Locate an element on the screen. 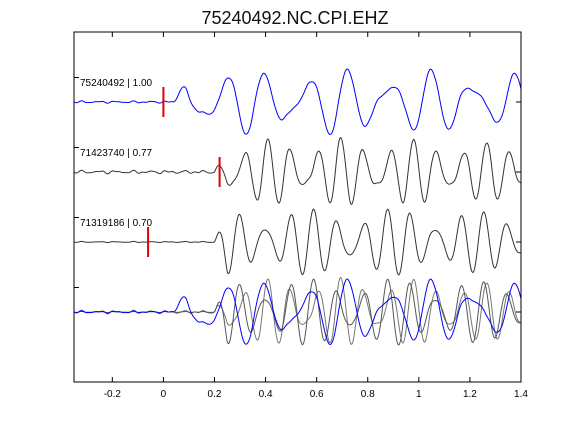  trace-label-71319186: 71319186 | 0.70 is located at coordinates (116, 223).